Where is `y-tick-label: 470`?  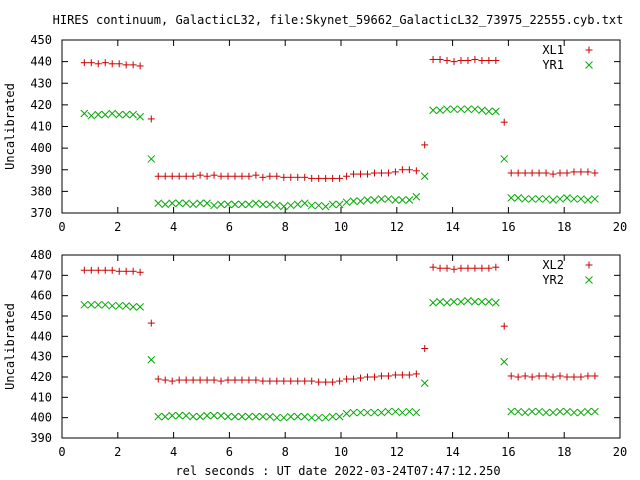
y-tick-label: 470 is located at coordinates (41, 275).